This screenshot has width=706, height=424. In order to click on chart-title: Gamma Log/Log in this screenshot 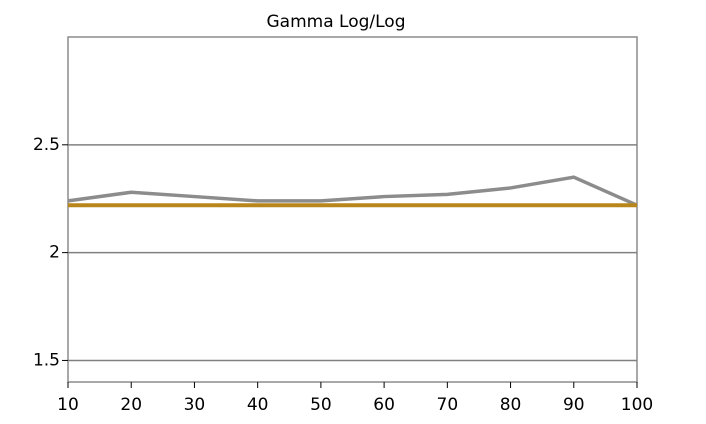, I will do `click(336, 22)`.